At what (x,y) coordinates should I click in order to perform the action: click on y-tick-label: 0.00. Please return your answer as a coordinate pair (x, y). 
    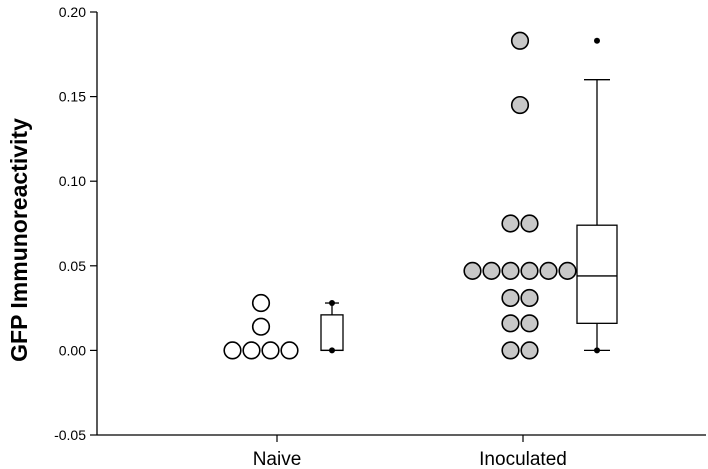
    Looking at the image, I should click on (72, 350).